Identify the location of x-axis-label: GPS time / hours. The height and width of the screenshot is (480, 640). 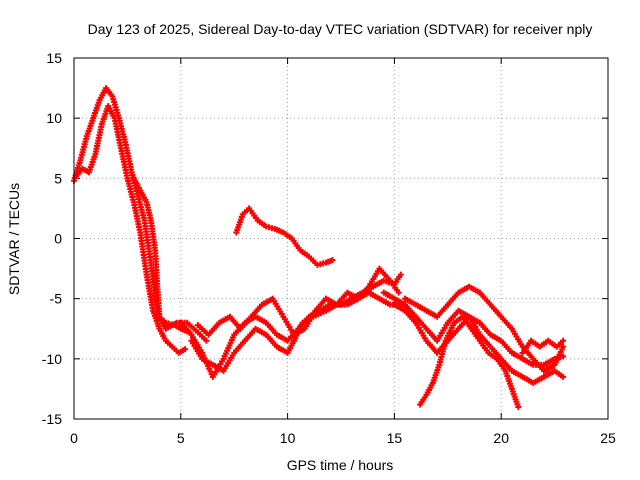
(340, 465).